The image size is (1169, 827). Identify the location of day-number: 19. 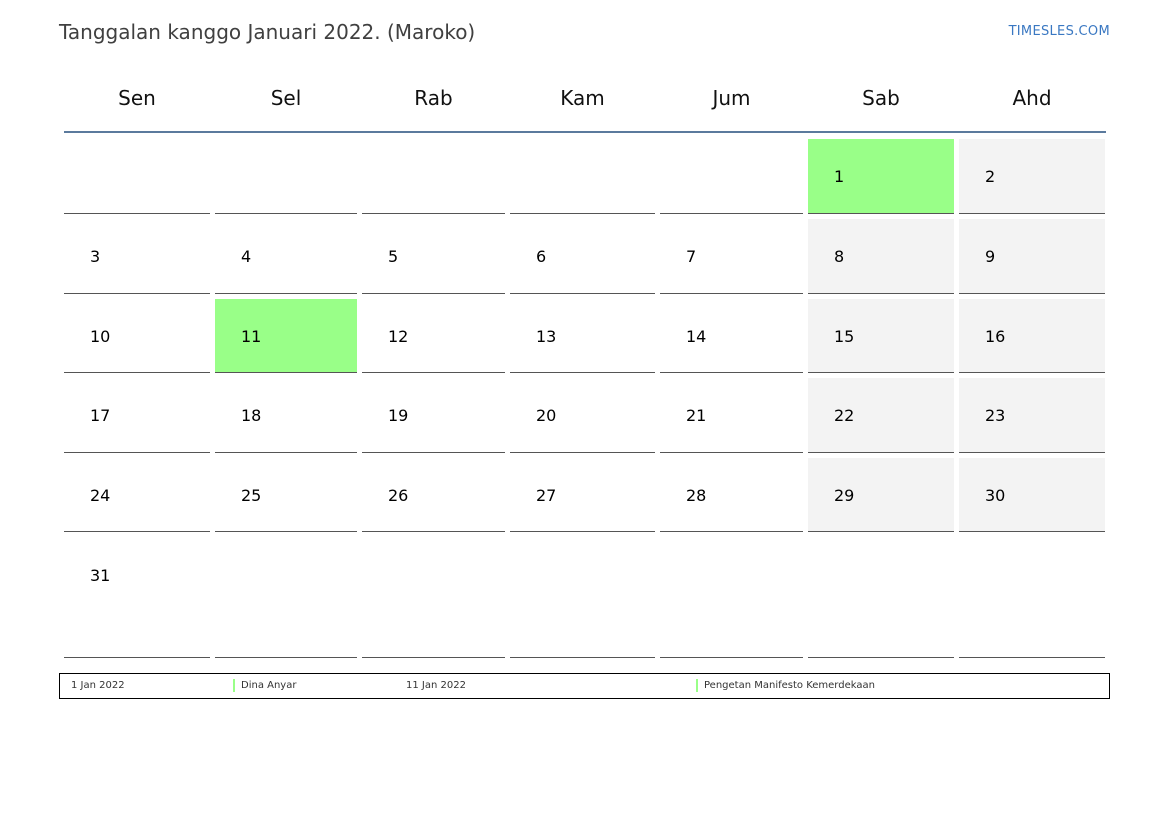
(398, 415).